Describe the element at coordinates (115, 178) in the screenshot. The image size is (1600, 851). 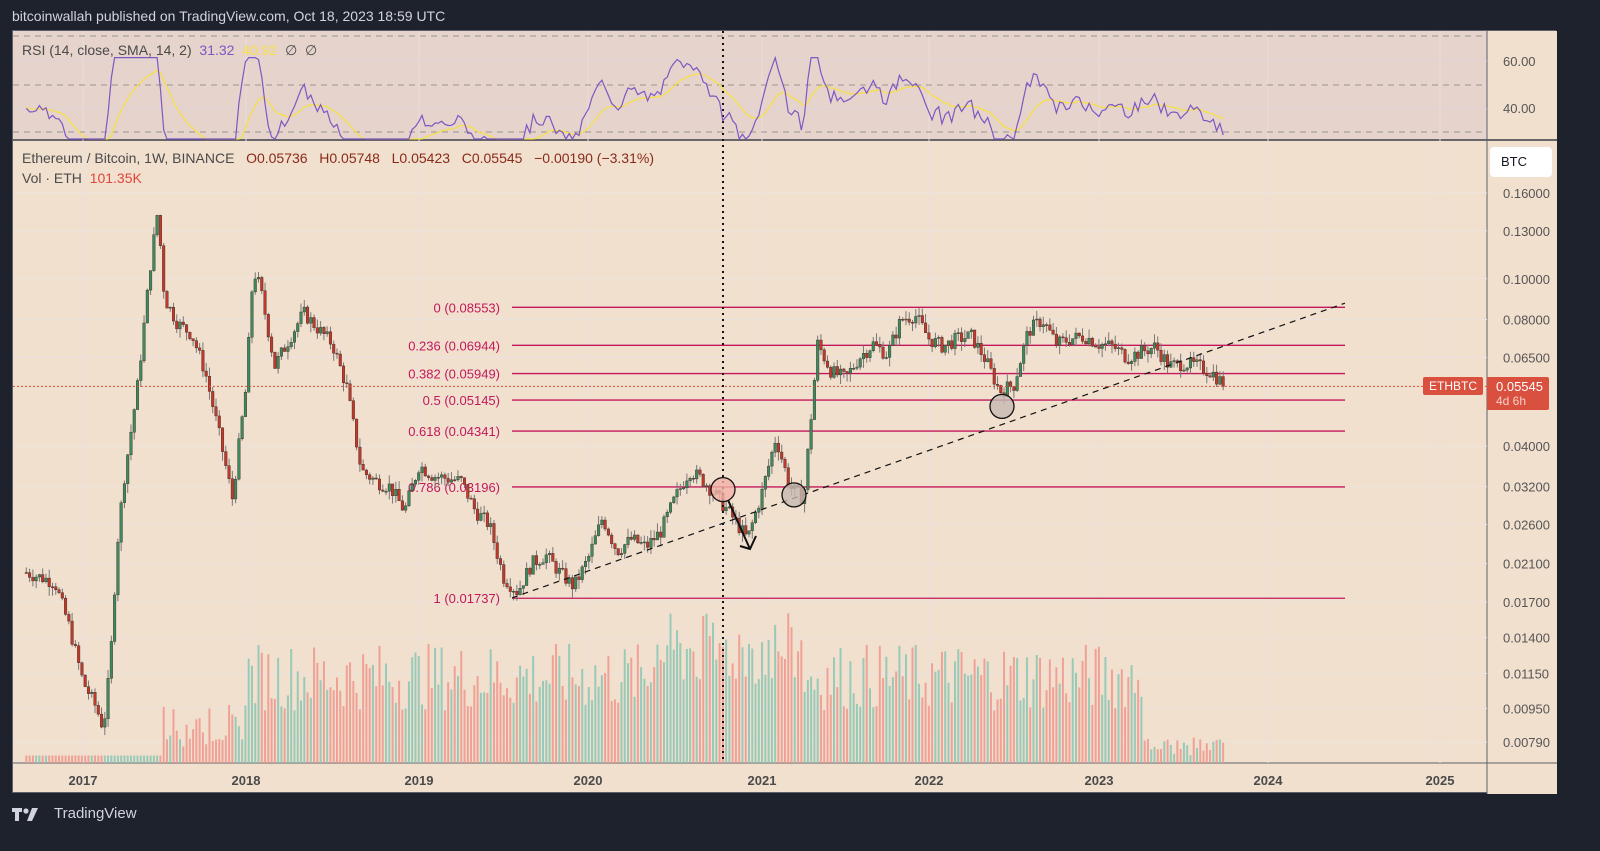
I see `volume-value: 101.35K` at that location.